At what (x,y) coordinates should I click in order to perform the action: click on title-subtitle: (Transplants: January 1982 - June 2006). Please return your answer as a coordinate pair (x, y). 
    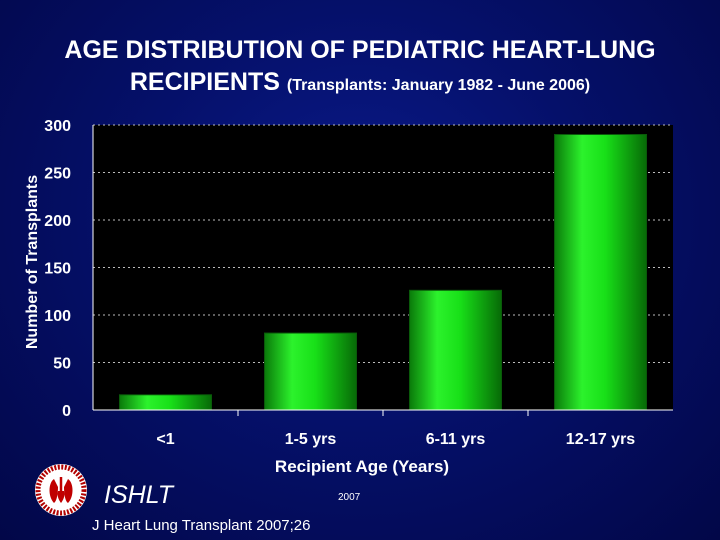
    Looking at the image, I should click on (438, 85).